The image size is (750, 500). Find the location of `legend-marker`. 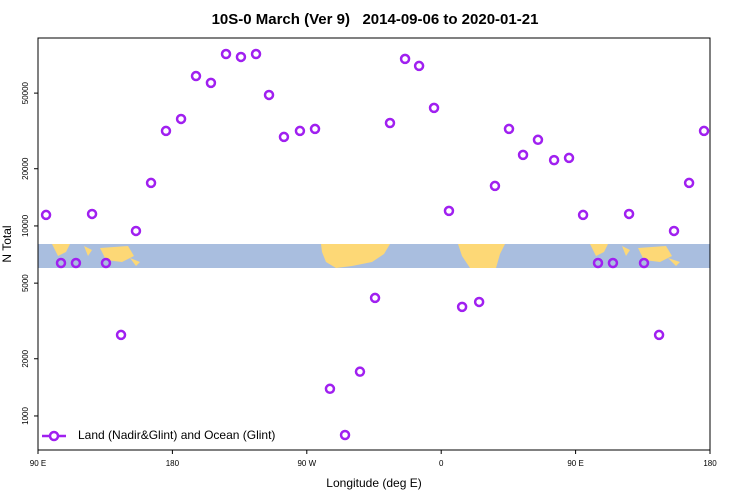

legend-marker is located at coordinates (54, 436).